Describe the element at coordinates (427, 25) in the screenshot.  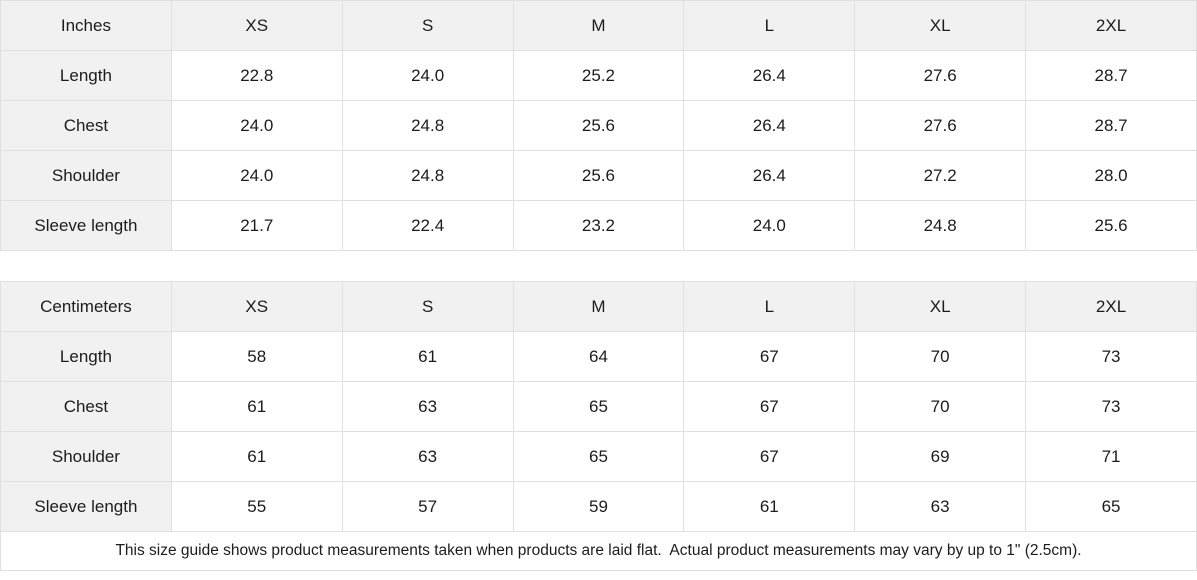
I see `inches-size-header-s: S` at that location.